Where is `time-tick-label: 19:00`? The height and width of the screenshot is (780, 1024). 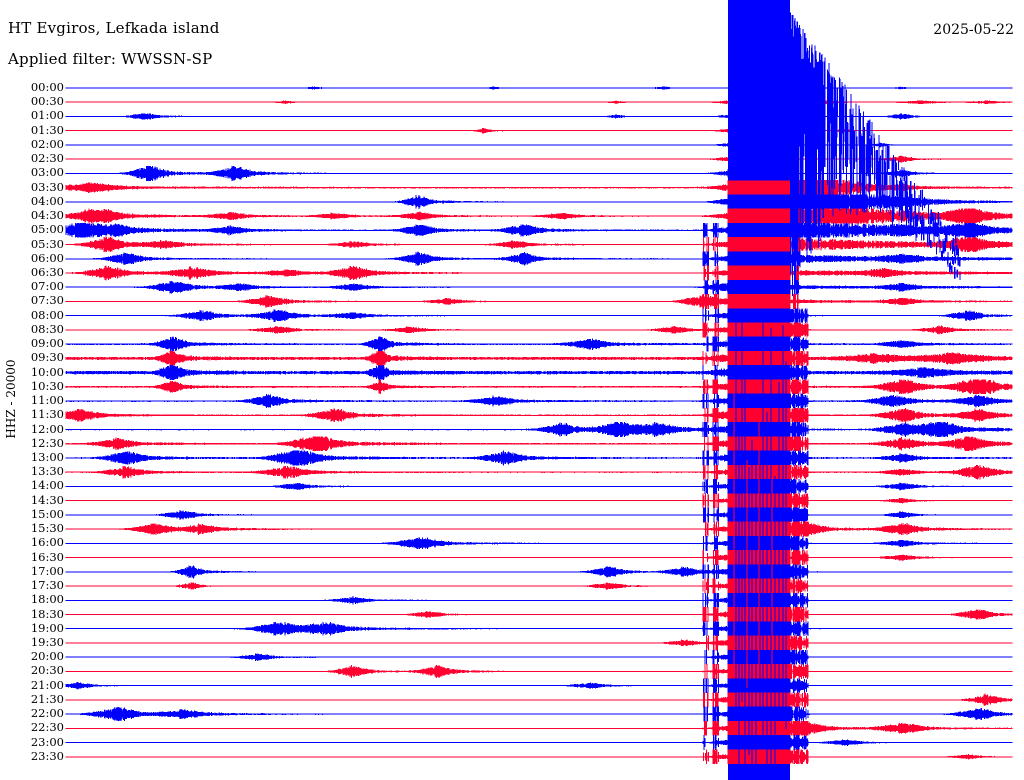
time-tick-label: 19:00 is located at coordinates (47, 627).